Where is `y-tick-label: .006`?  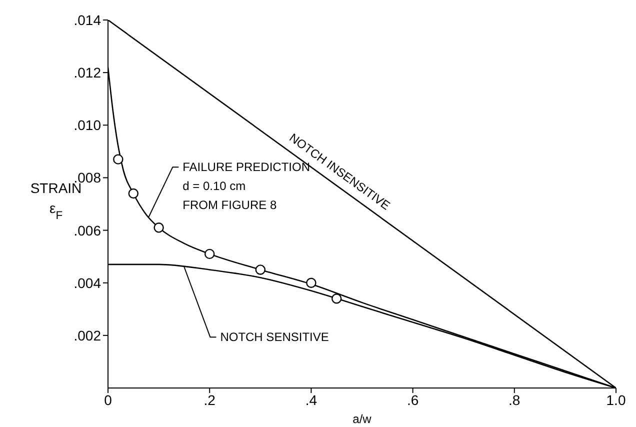
y-tick-label: .006 is located at coordinates (88, 230).